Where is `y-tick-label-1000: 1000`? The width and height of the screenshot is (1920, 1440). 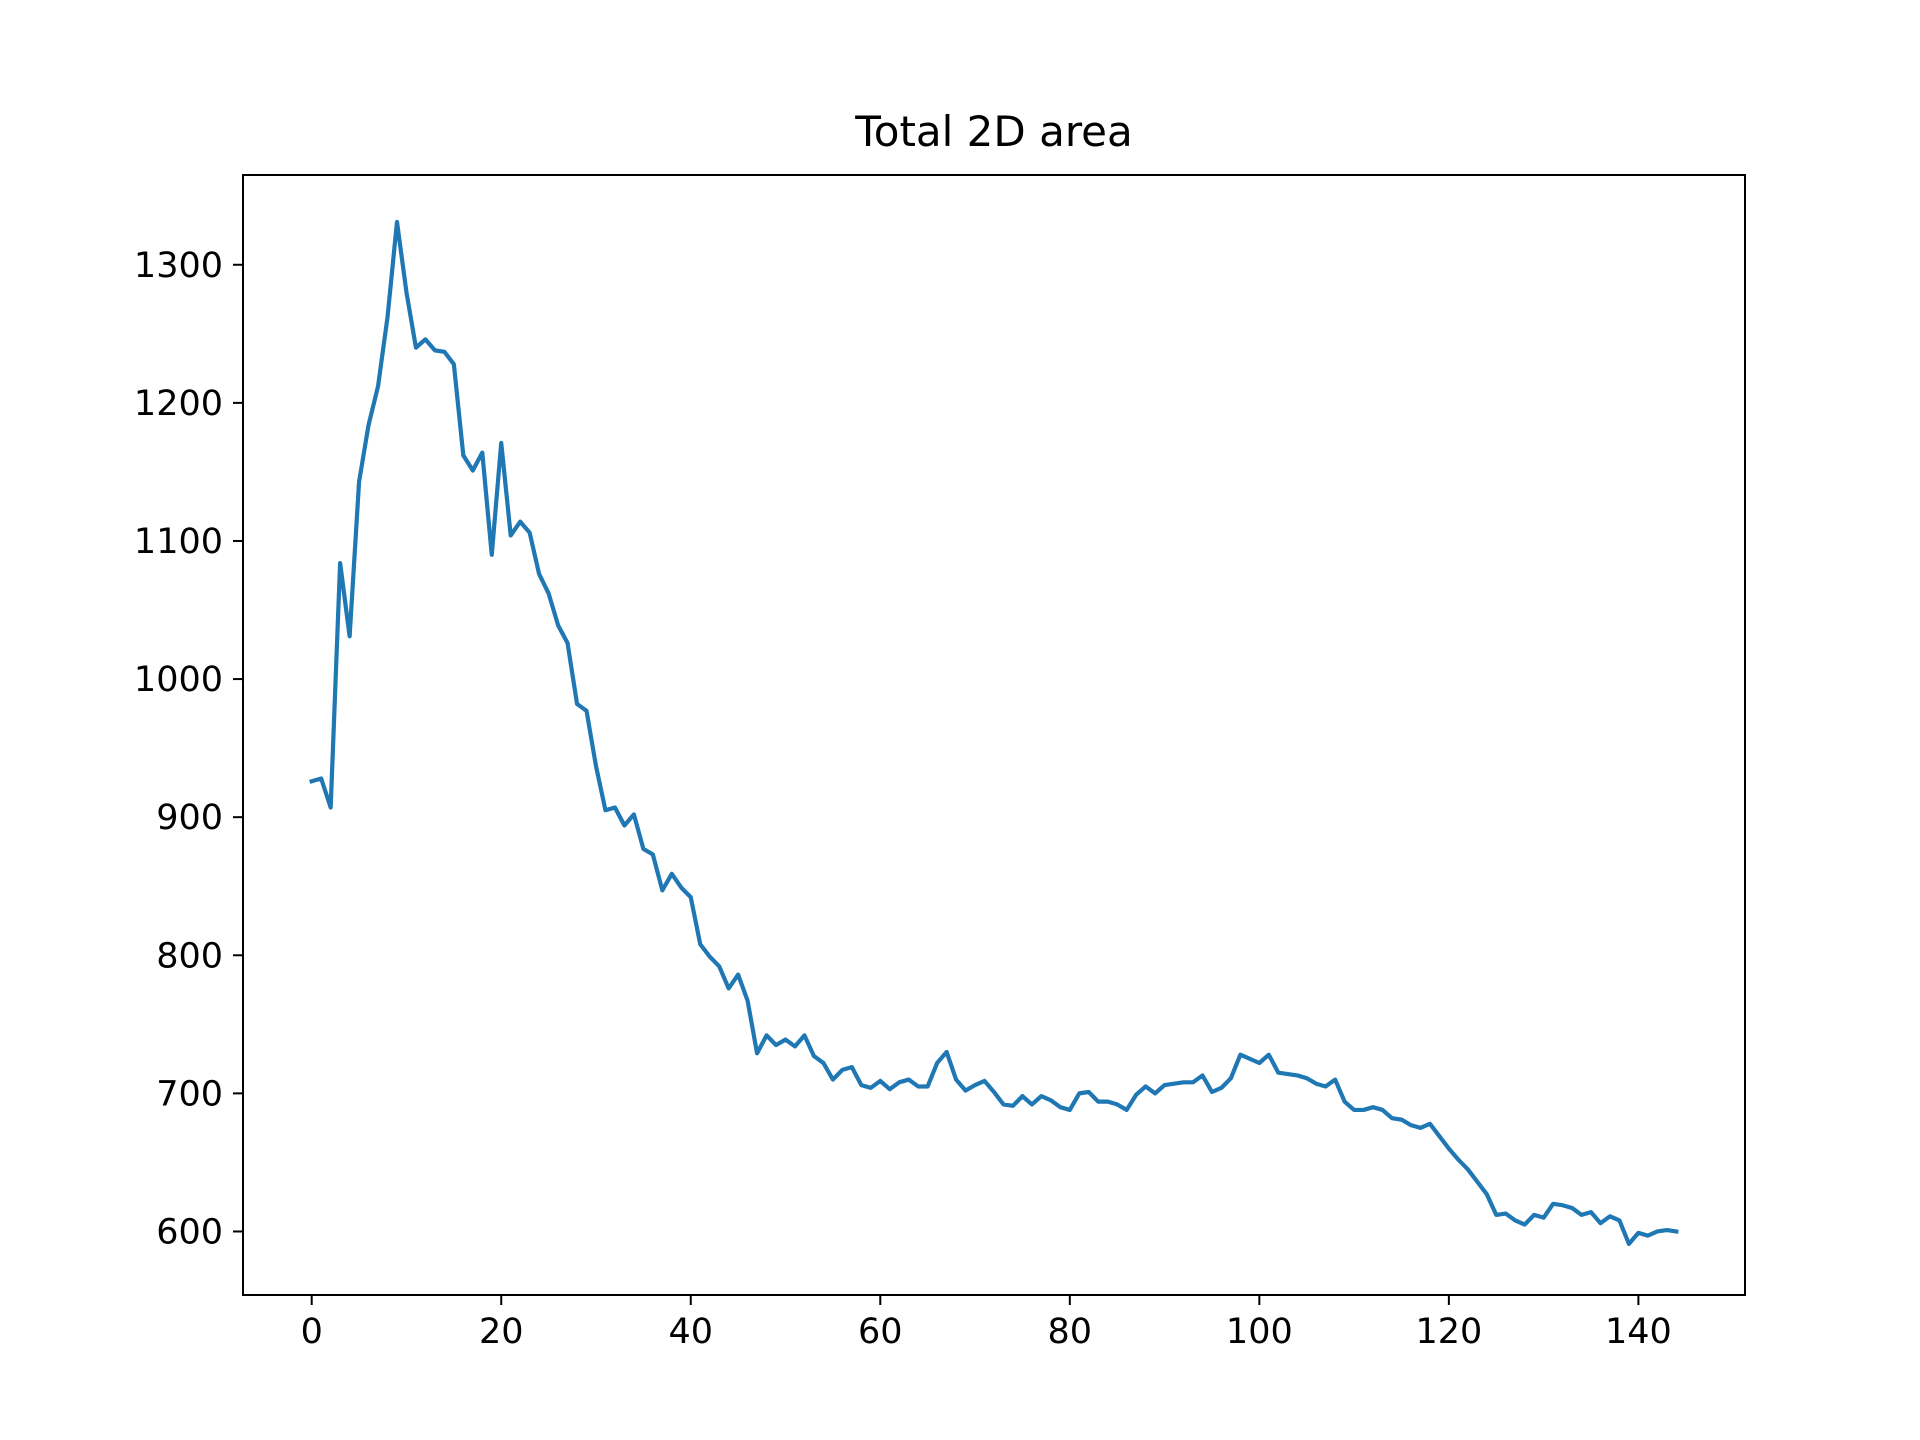 y-tick-label-1000: 1000 is located at coordinates (178, 680).